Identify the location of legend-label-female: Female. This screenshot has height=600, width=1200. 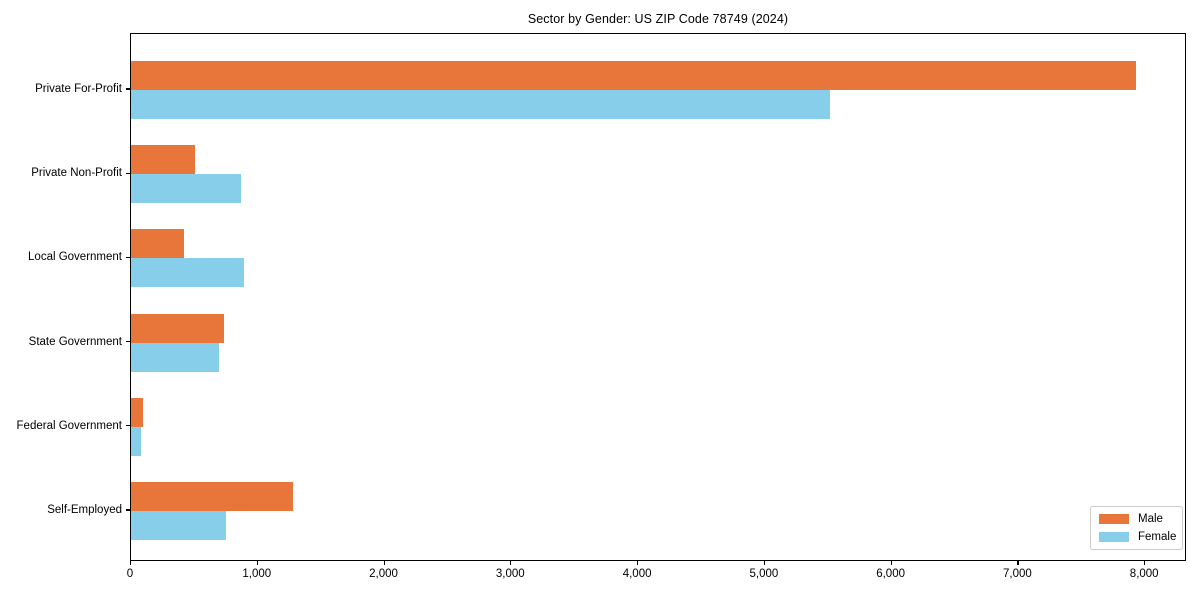
(1157, 537).